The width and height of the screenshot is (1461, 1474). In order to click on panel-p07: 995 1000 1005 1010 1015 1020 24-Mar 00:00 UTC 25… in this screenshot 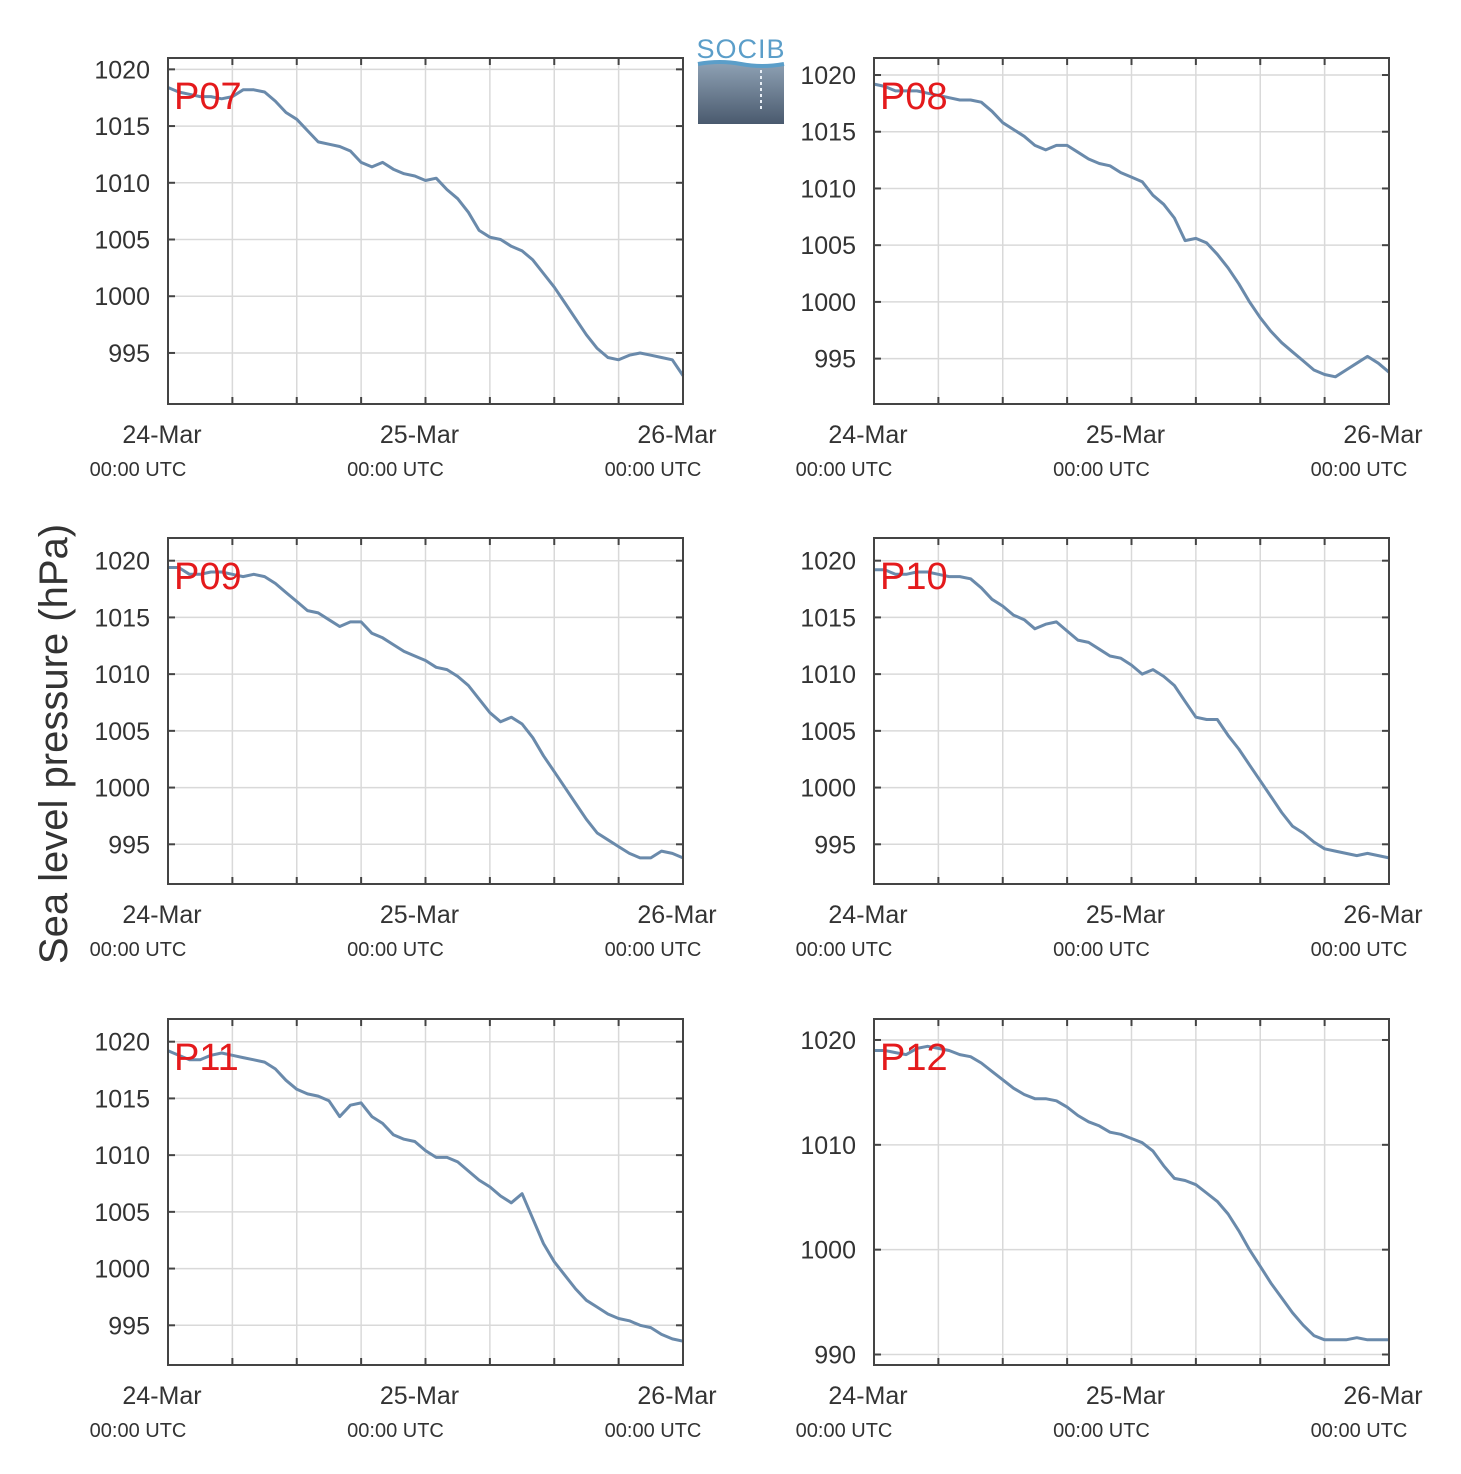, I will do `click(403, 268)`.